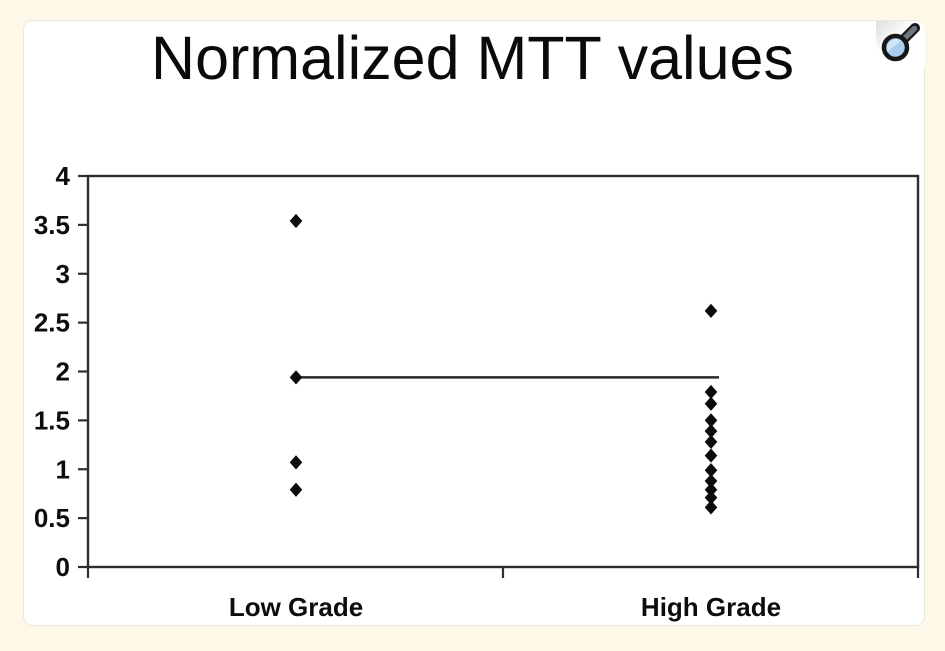 The image size is (945, 651). I want to click on zoom-button, so click(900, 44).